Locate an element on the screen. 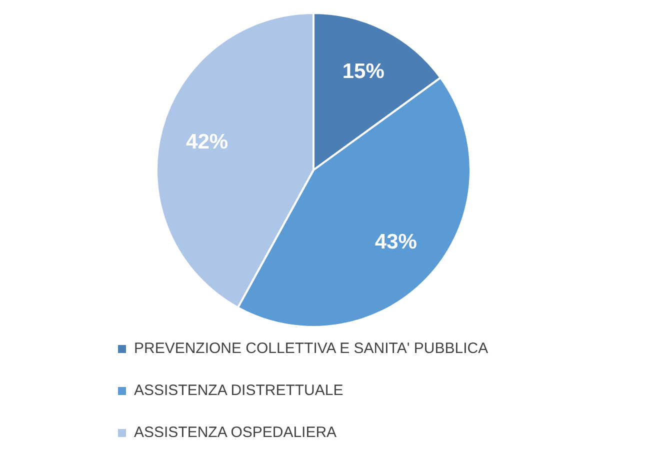  legend-label: ASSISTENZA DISTRETTUALE is located at coordinates (239, 390).